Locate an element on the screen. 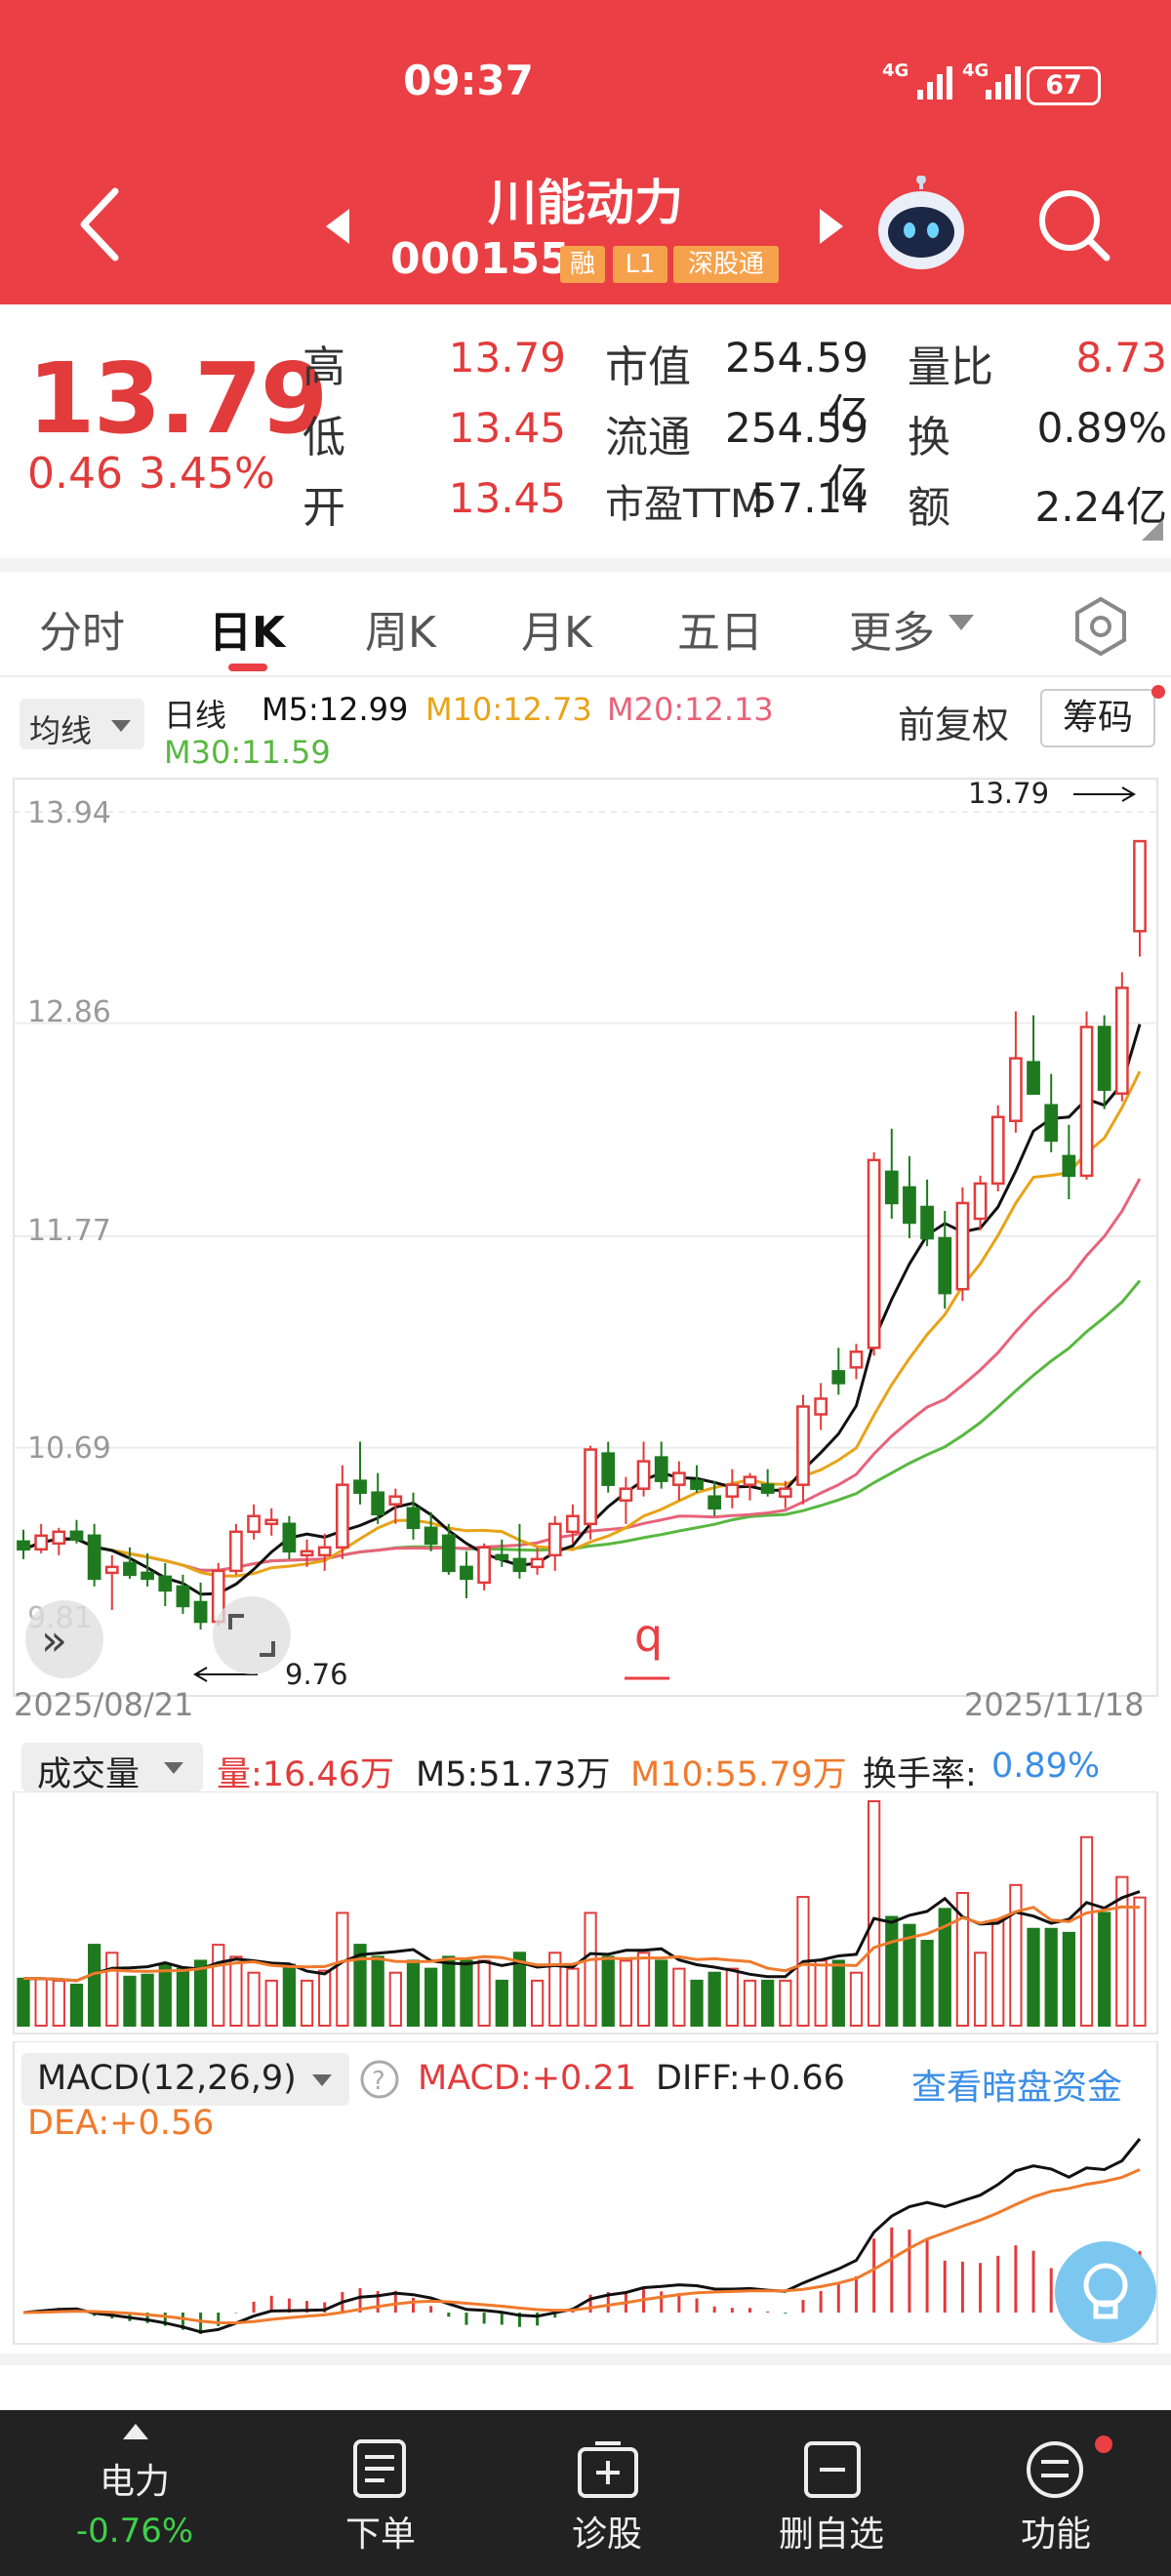 Image resolution: width=1171 pixels, height=2576 pixels. pe-label: 市盈TTM is located at coordinates (684, 504).